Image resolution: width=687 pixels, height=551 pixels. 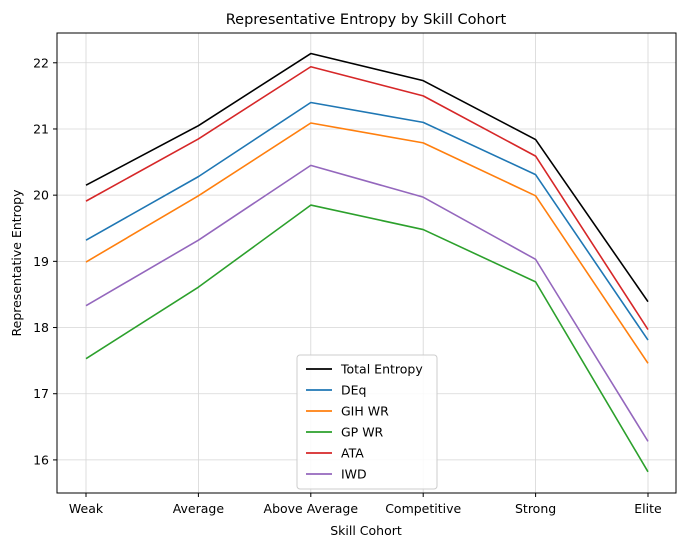 What do you see at coordinates (41, 128) in the screenshot?
I see `y-tick-label: 21` at bounding box center [41, 128].